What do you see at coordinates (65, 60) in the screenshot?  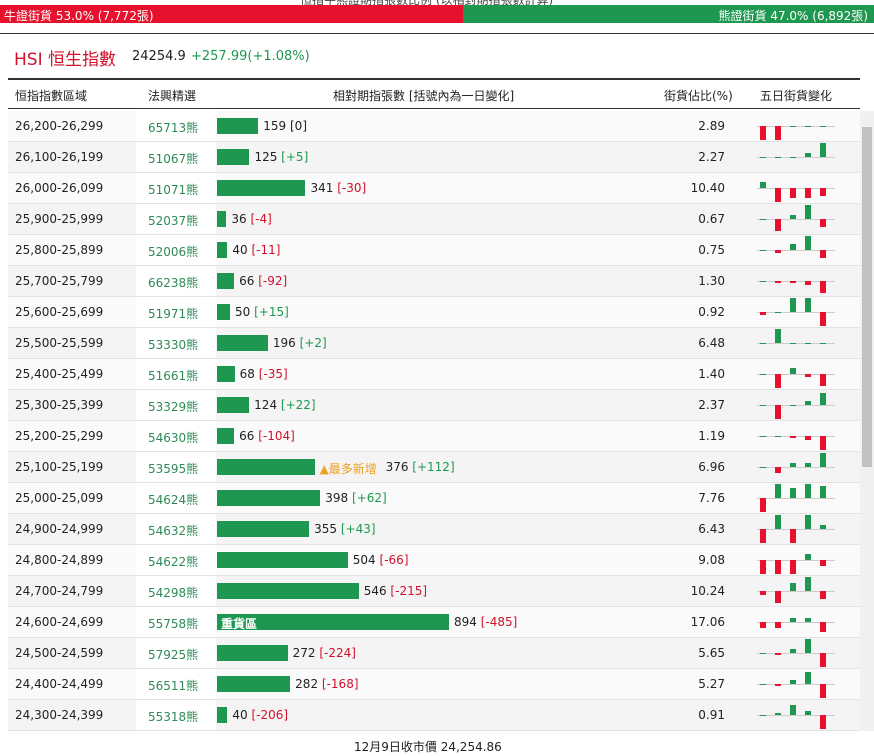 I see `index-title: HSI 恒生指數` at bounding box center [65, 60].